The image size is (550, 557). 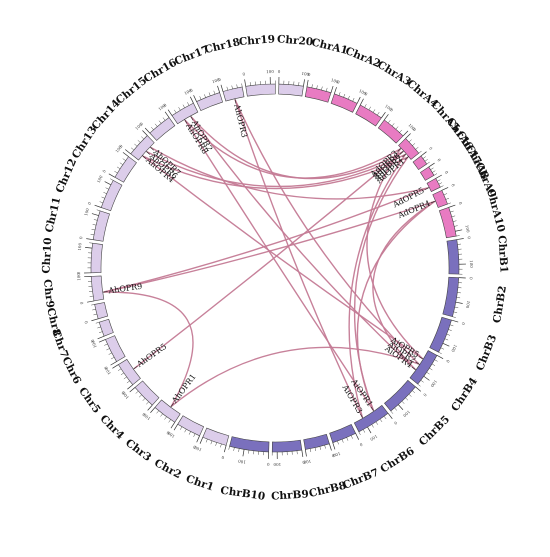 I want to click on chromosome-segment-c20, so click(x=291, y=90).